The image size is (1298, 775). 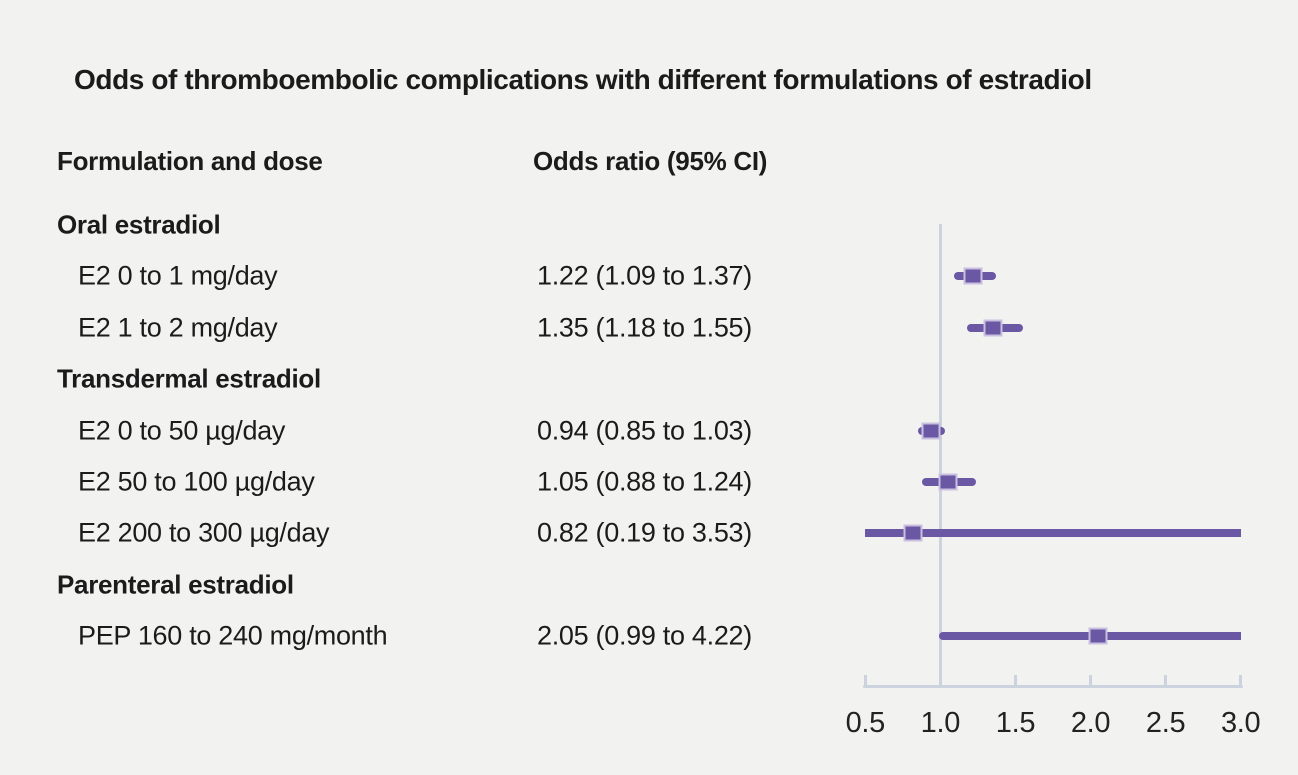 What do you see at coordinates (178, 275) in the screenshot?
I see `row-label: E2 0 to 1 mg/day` at bounding box center [178, 275].